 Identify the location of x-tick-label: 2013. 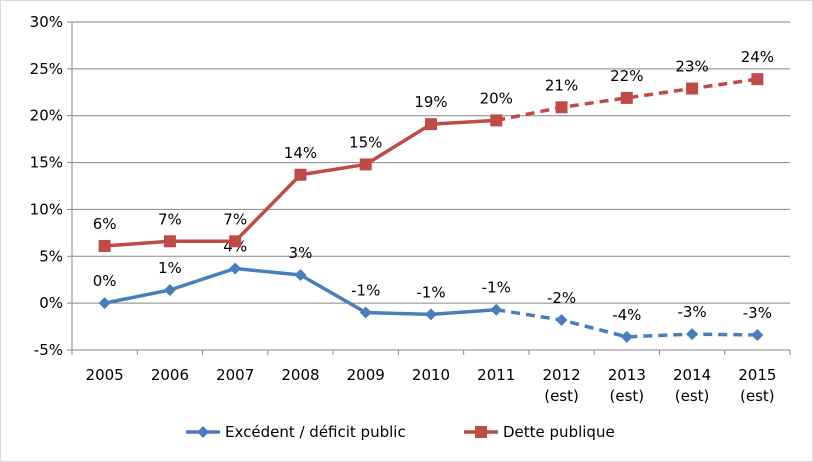
(627, 375).